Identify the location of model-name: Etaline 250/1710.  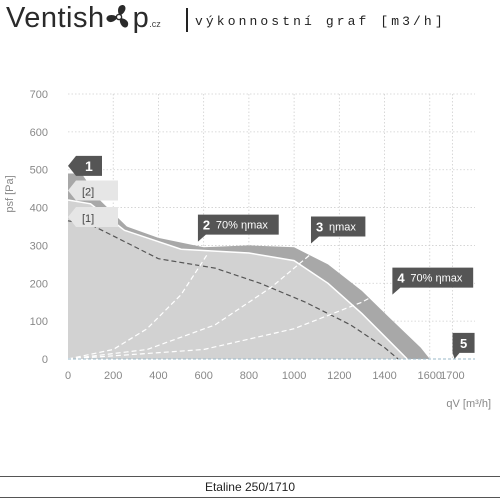
(250, 487).